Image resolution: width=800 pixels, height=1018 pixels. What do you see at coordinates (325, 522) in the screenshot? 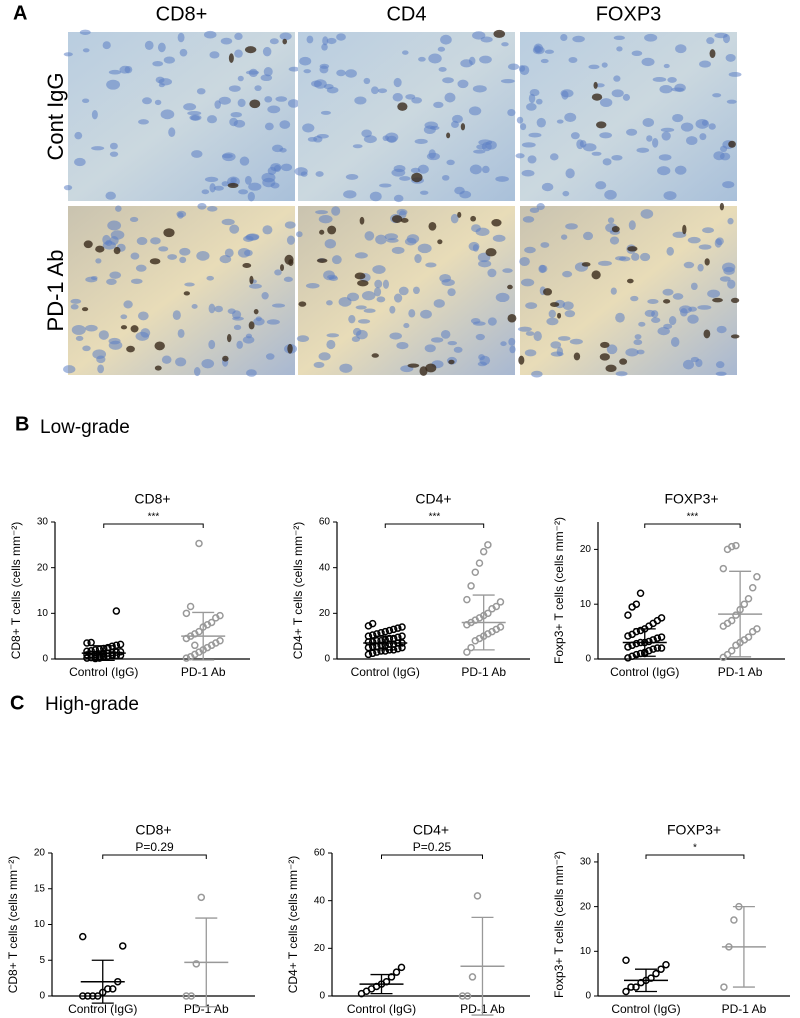
I see `y-tick-label: 60` at bounding box center [325, 522].